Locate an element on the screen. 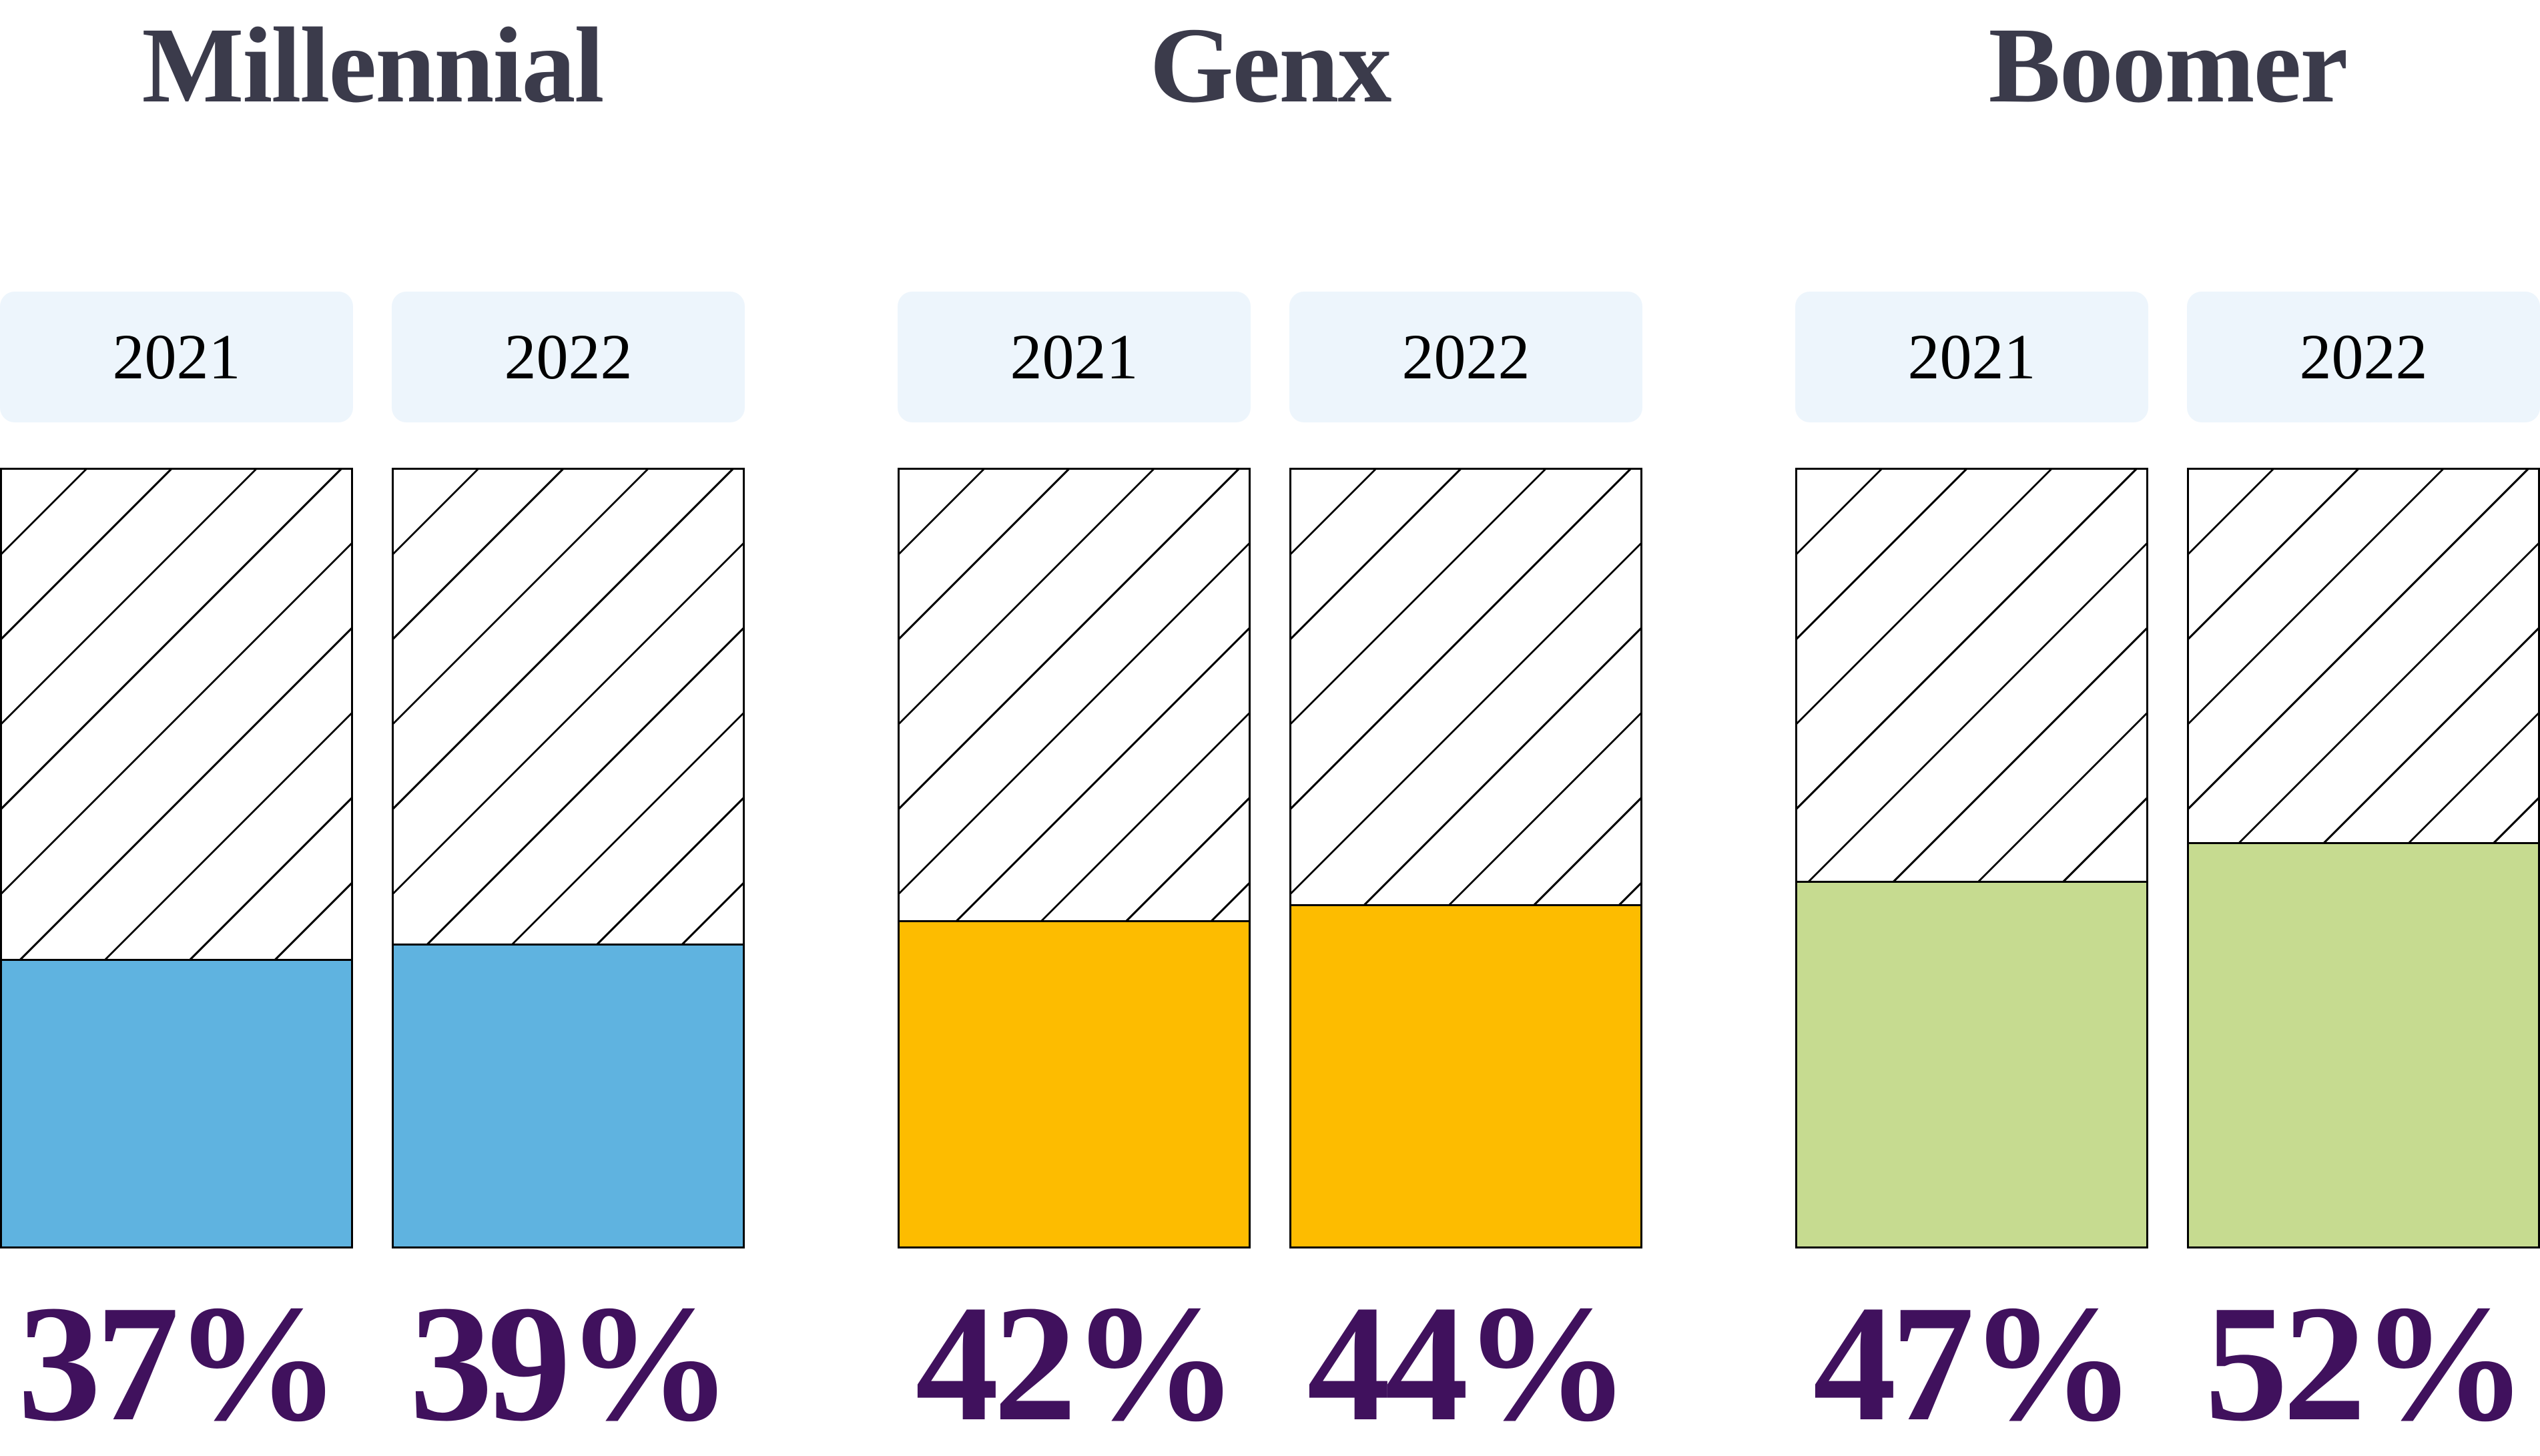  bar-column-millennial-2021: 2021 37% is located at coordinates (176, 873).